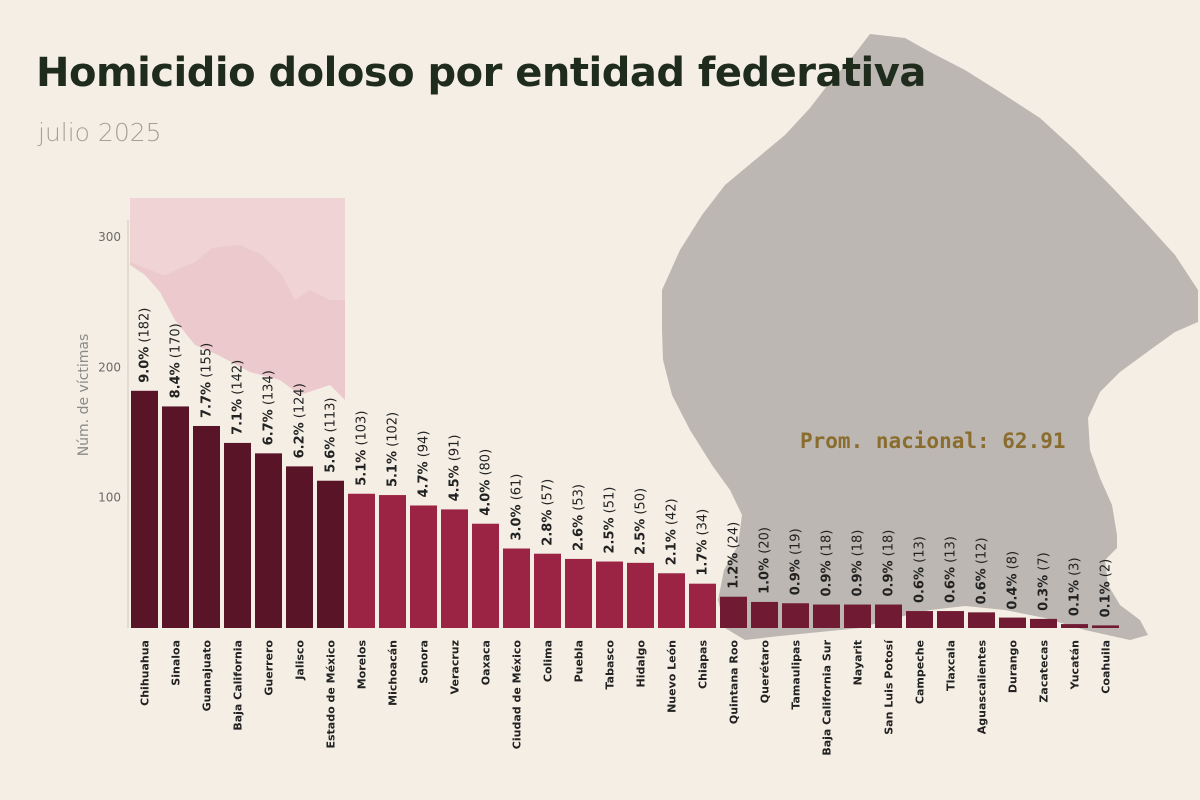 The width and height of the screenshot is (1200, 800). What do you see at coordinates (1075, 665) in the screenshot?
I see `category-label: Yucatán` at bounding box center [1075, 665].